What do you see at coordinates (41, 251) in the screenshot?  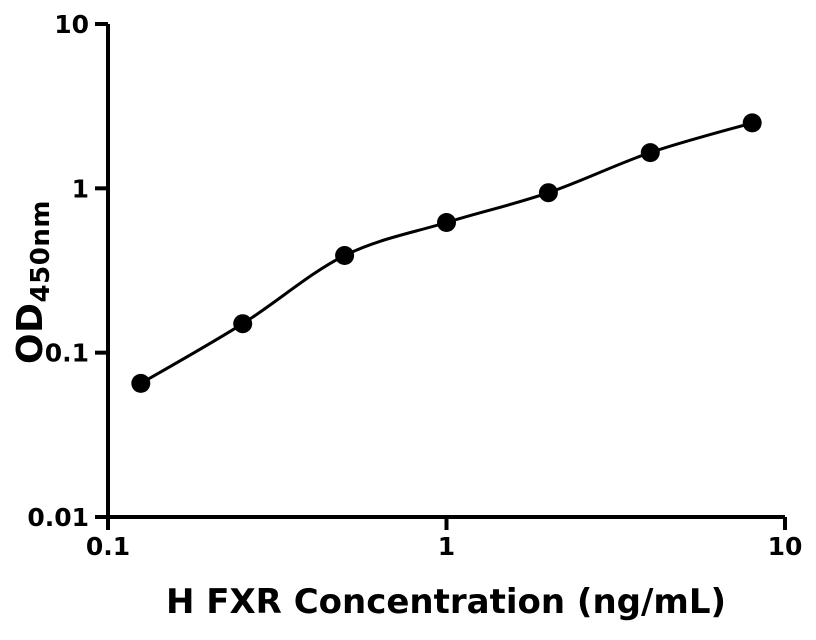 I see `y-axis-title-subscript: 450nm` at bounding box center [41, 251].